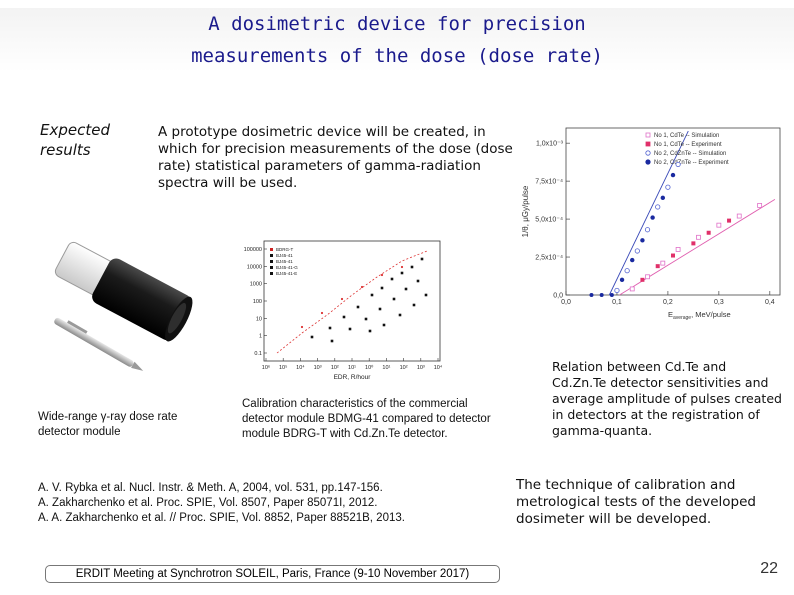 The height and width of the screenshot is (595, 794). Describe the element at coordinates (95, 140) in the screenshot. I see `expected-results-label: Expected results` at that location.